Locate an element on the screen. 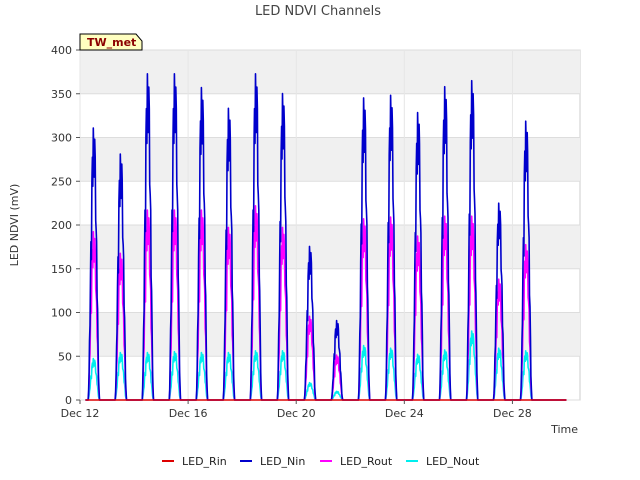 The height and width of the screenshot is (480, 640). y-tick-label: 250 is located at coordinates (61, 181).